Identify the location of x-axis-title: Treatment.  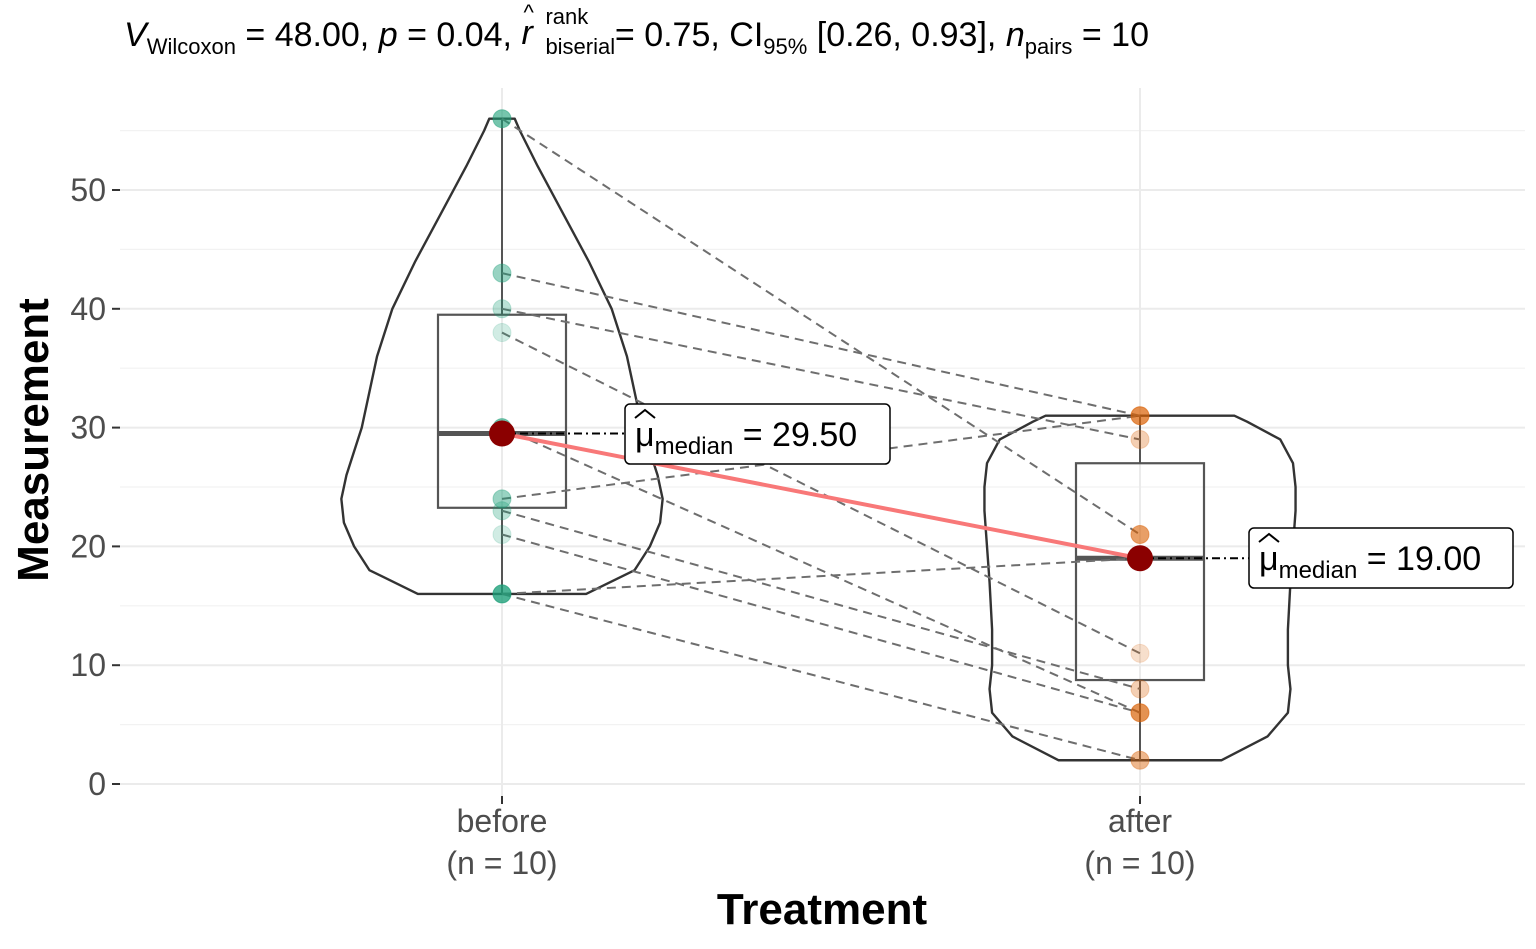
(822, 909).